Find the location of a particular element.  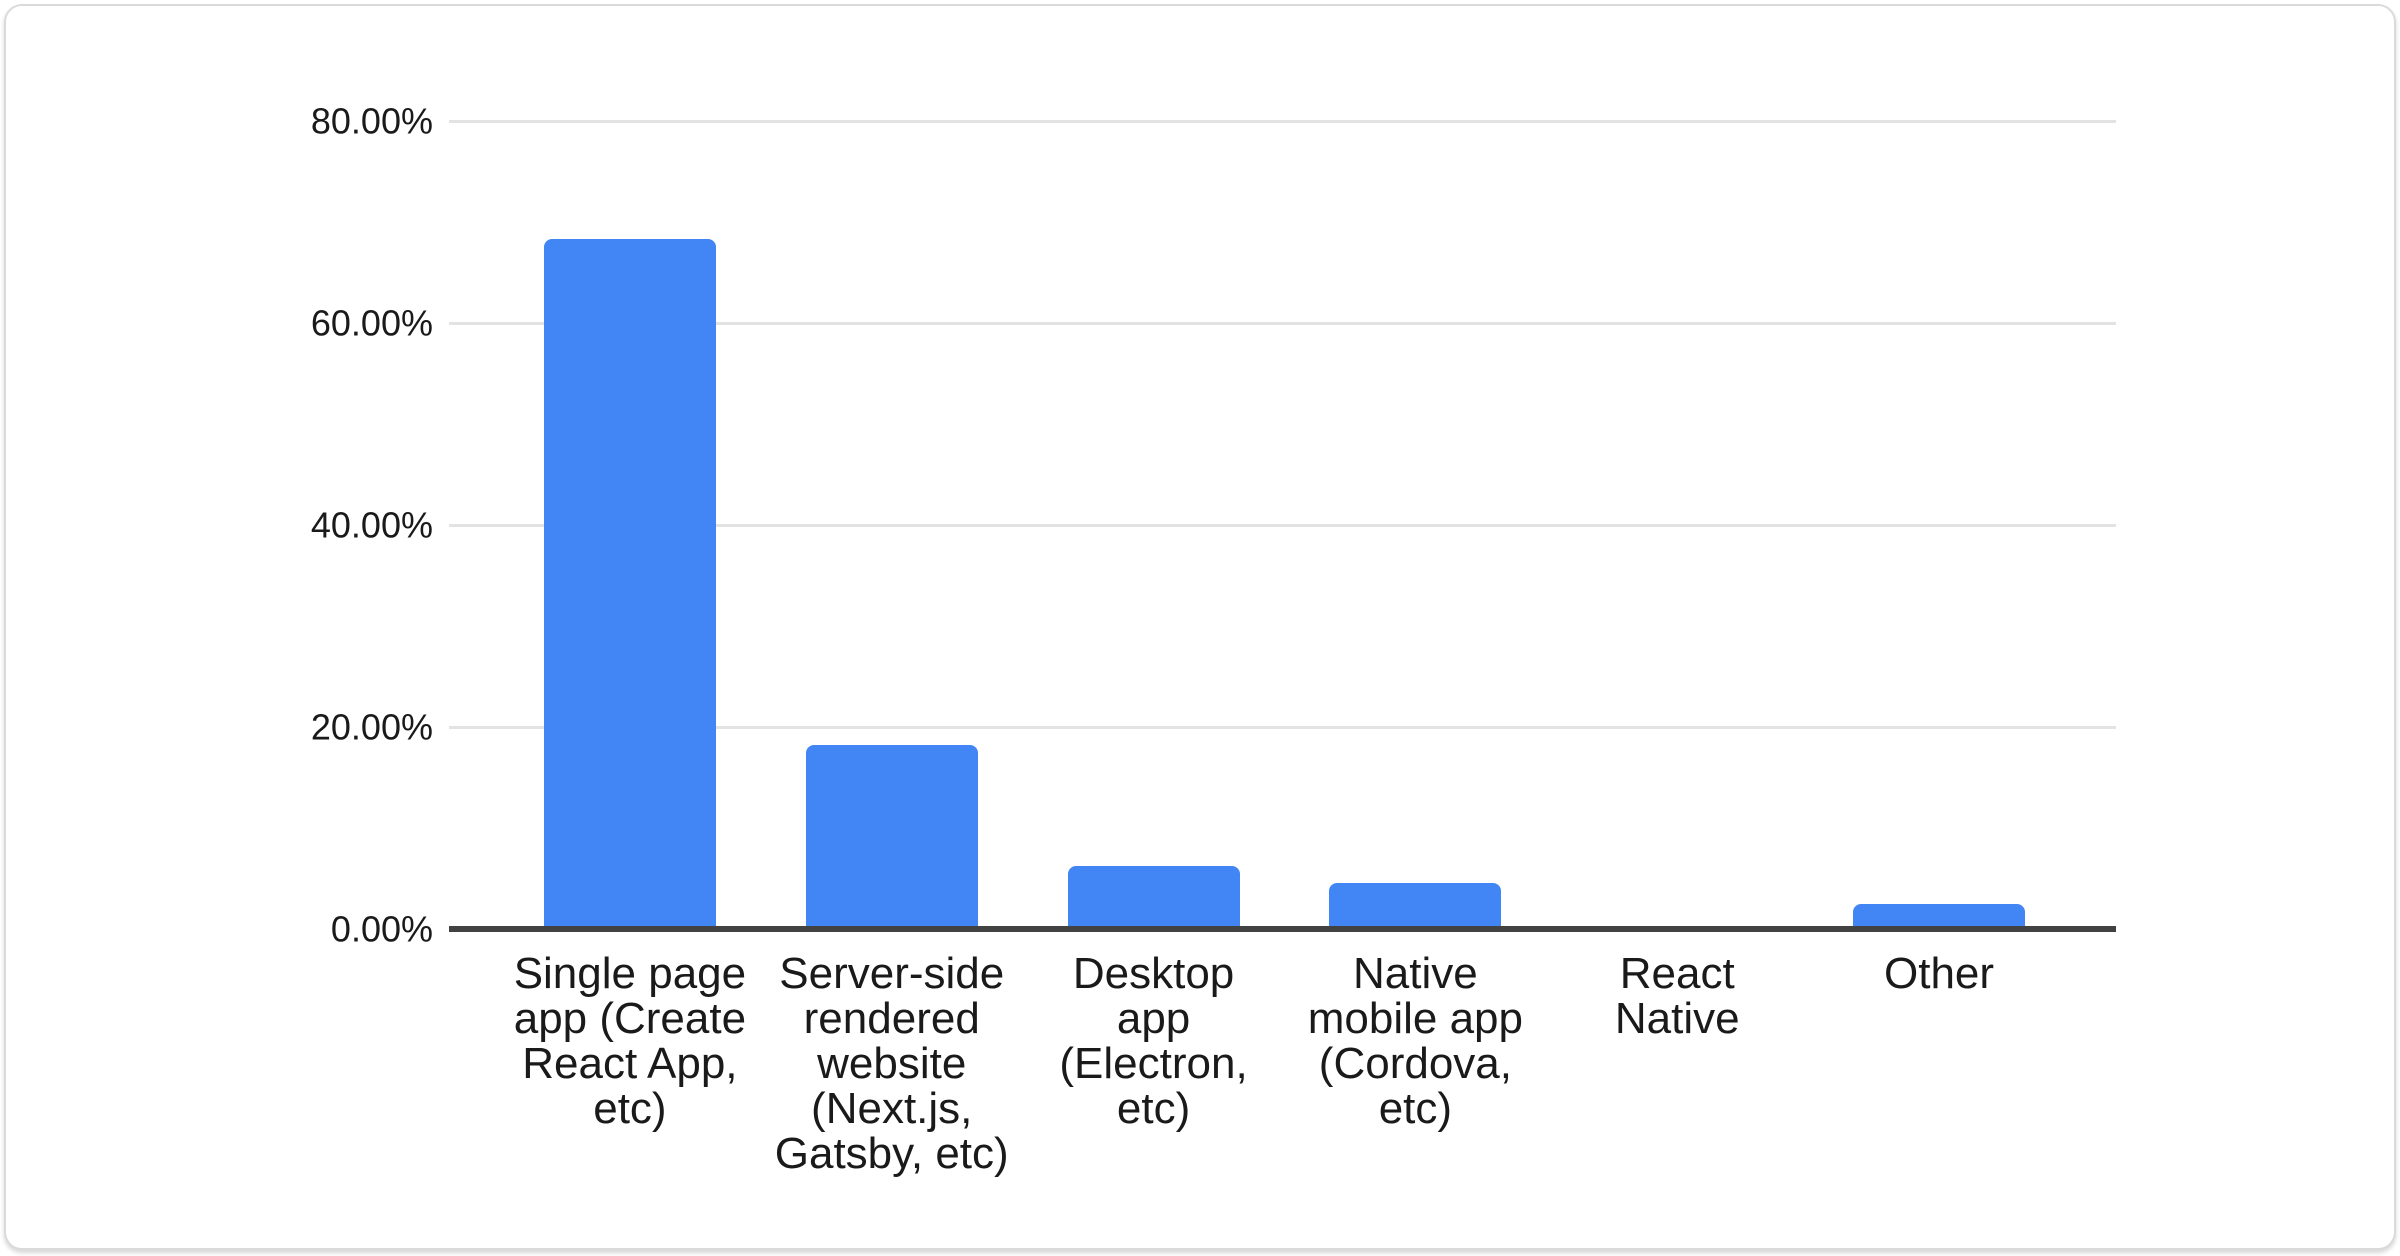

category-label-cell: React Native is located at coordinates (1677, 1063).